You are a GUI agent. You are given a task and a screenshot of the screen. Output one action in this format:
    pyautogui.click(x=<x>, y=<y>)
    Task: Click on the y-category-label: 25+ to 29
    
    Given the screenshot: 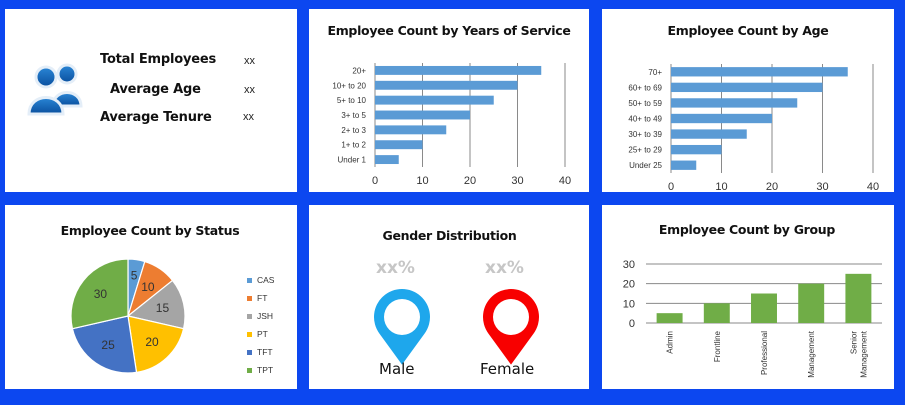 What is the action you would take?
    pyautogui.click(x=645, y=150)
    